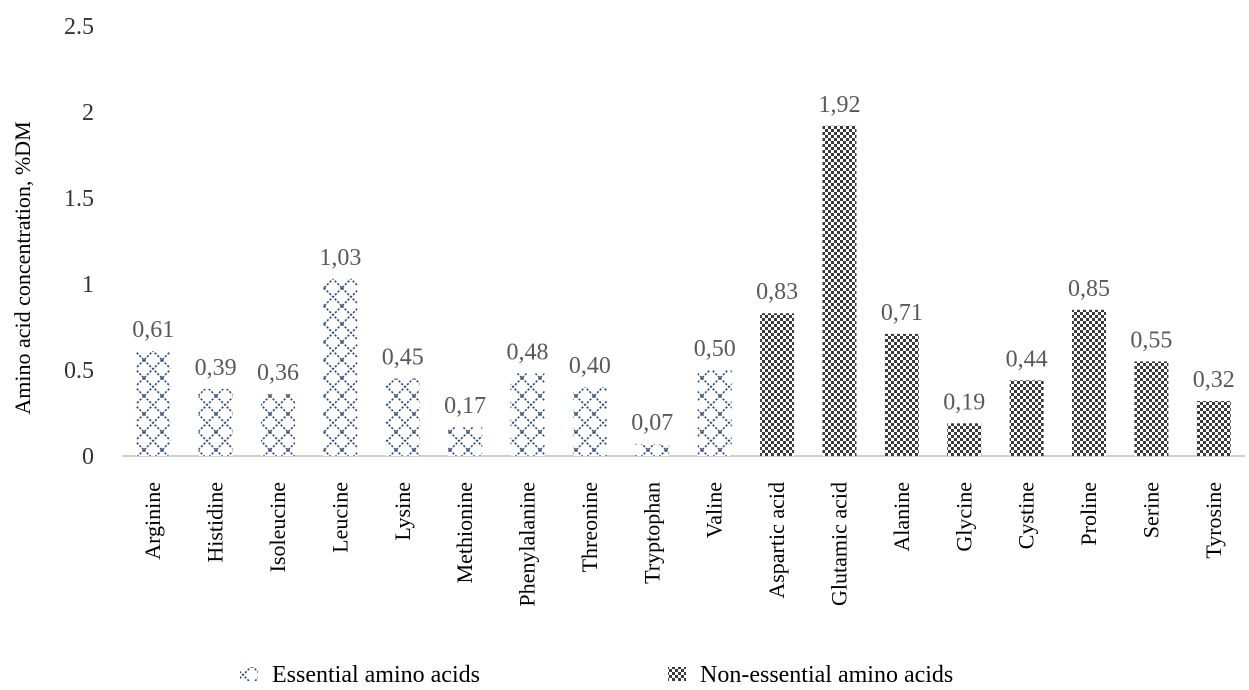 This screenshot has width=1249, height=690. I want to click on category-label: Leucine, so click(339, 517).